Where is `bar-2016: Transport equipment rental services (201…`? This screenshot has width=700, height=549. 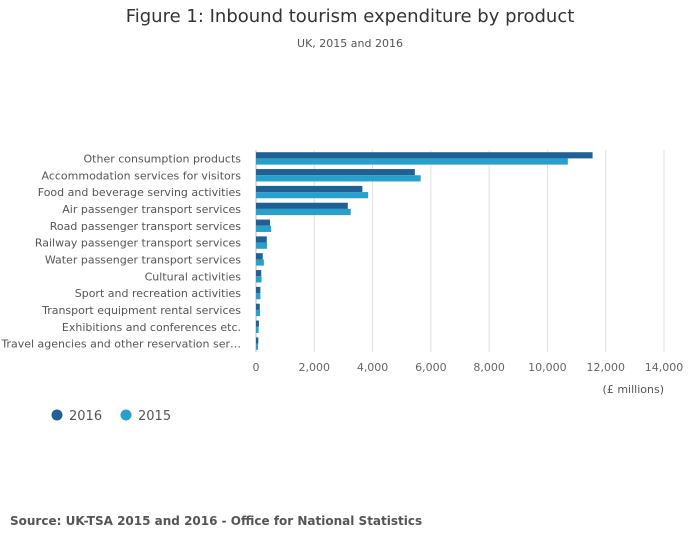
bar-2016: Transport equipment rental services (201… is located at coordinates (258, 306).